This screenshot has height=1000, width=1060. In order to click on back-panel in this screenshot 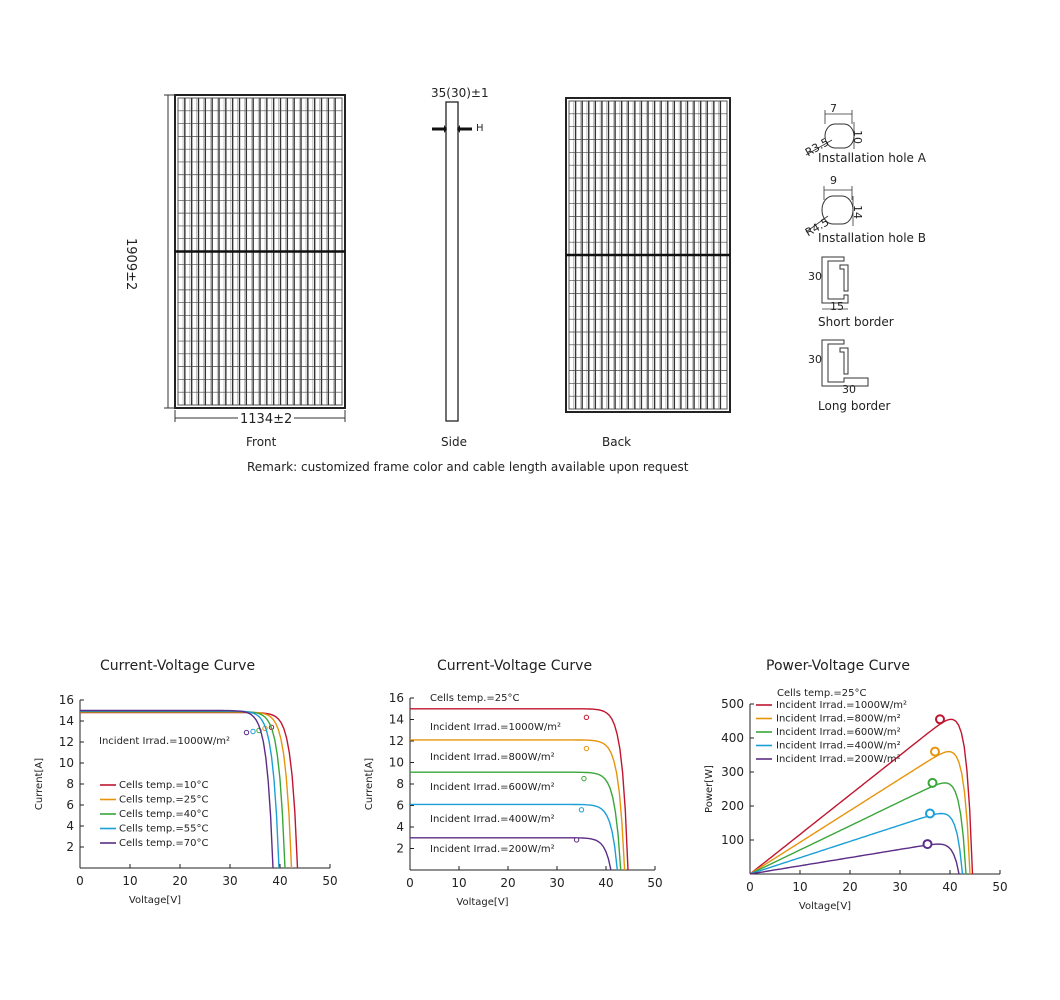, I will do `click(648, 255)`.